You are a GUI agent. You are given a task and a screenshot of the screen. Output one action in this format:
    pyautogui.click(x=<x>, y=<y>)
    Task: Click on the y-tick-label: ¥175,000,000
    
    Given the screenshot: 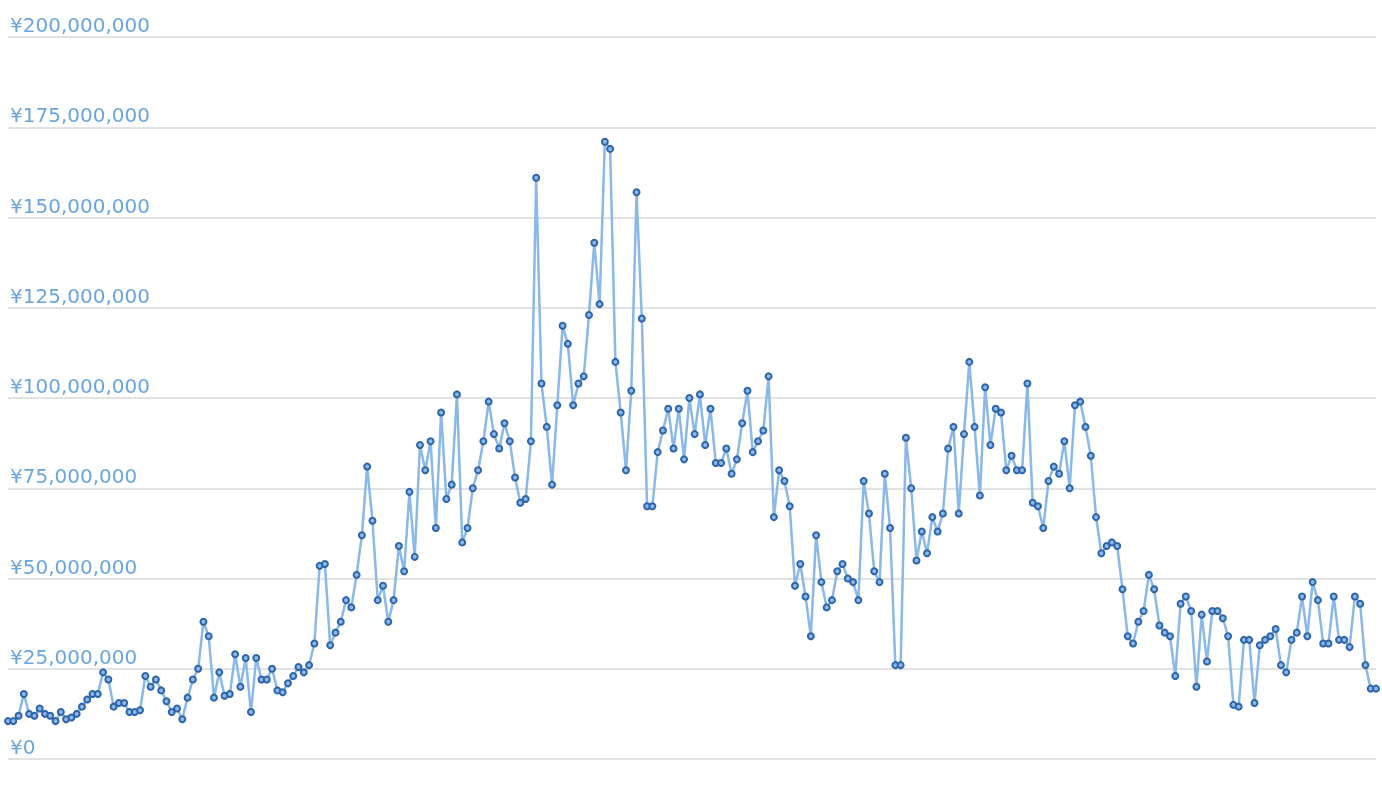 What is the action you would take?
    pyautogui.click(x=80, y=115)
    